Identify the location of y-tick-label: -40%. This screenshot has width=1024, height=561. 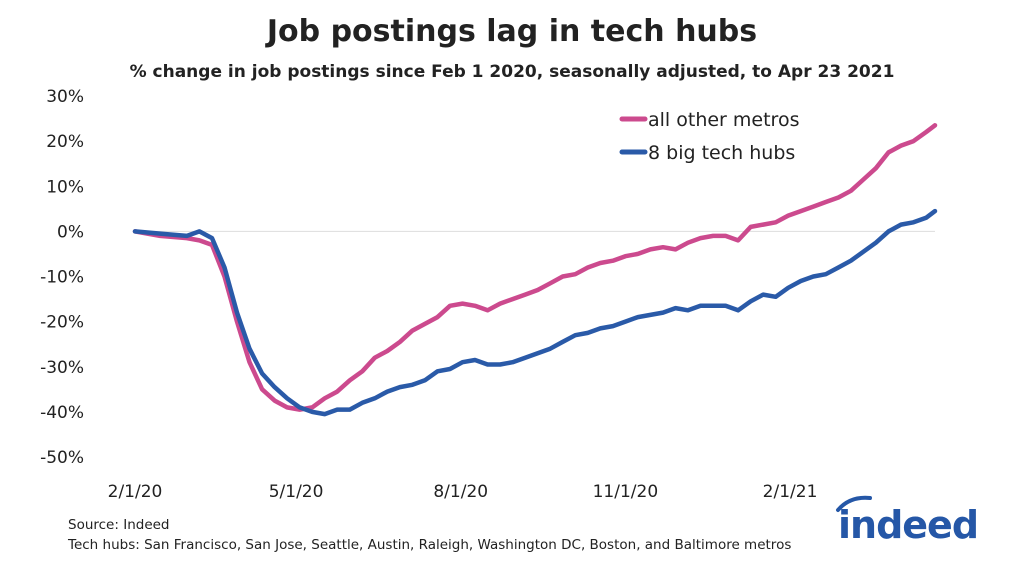
(62, 413).